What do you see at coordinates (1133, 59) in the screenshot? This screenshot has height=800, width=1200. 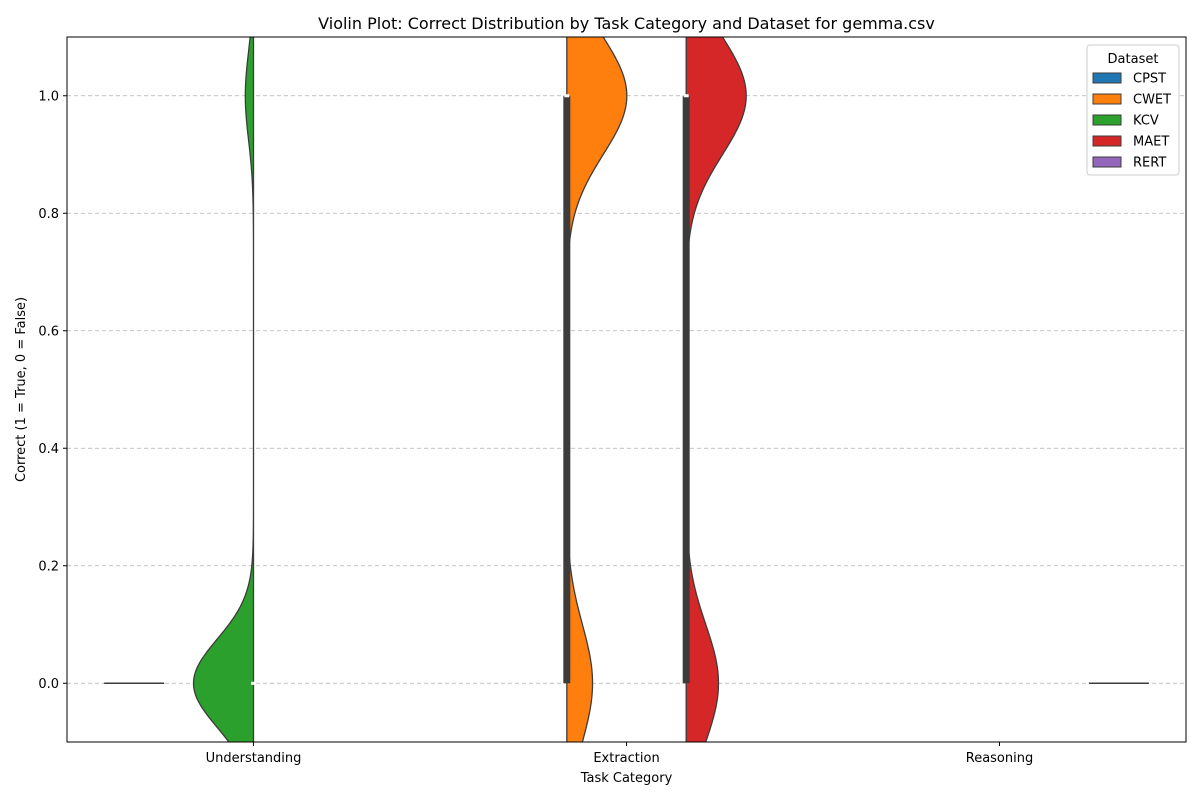 I see `legend-title: Dataset` at bounding box center [1133, 59].